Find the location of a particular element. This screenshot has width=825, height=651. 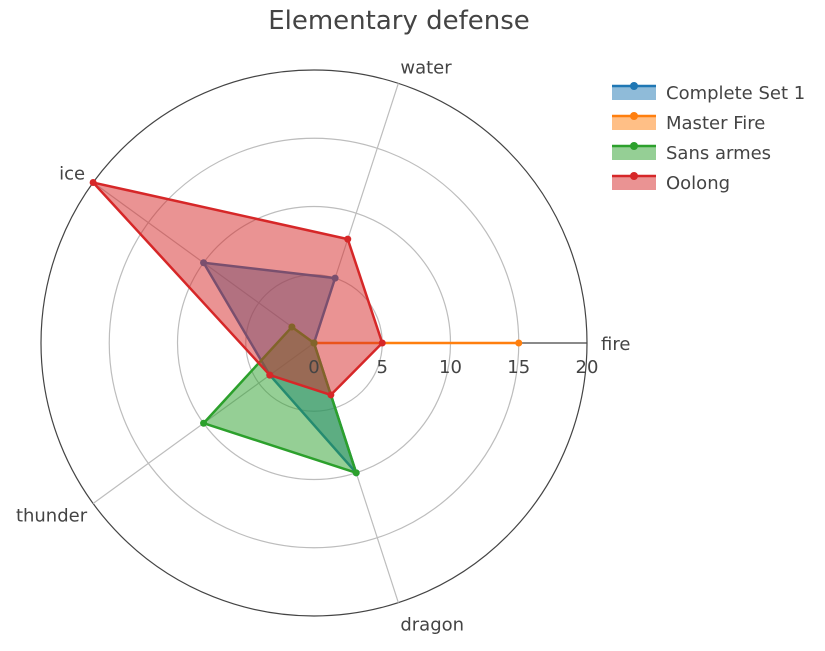

axis-label-fire: fire is located at coordinates (615, 344).